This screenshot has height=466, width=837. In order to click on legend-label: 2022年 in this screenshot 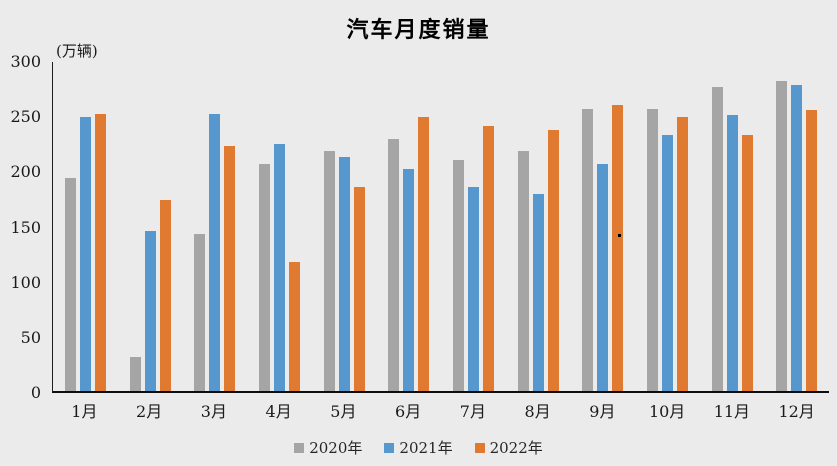, I will do `click(516, 448)`.